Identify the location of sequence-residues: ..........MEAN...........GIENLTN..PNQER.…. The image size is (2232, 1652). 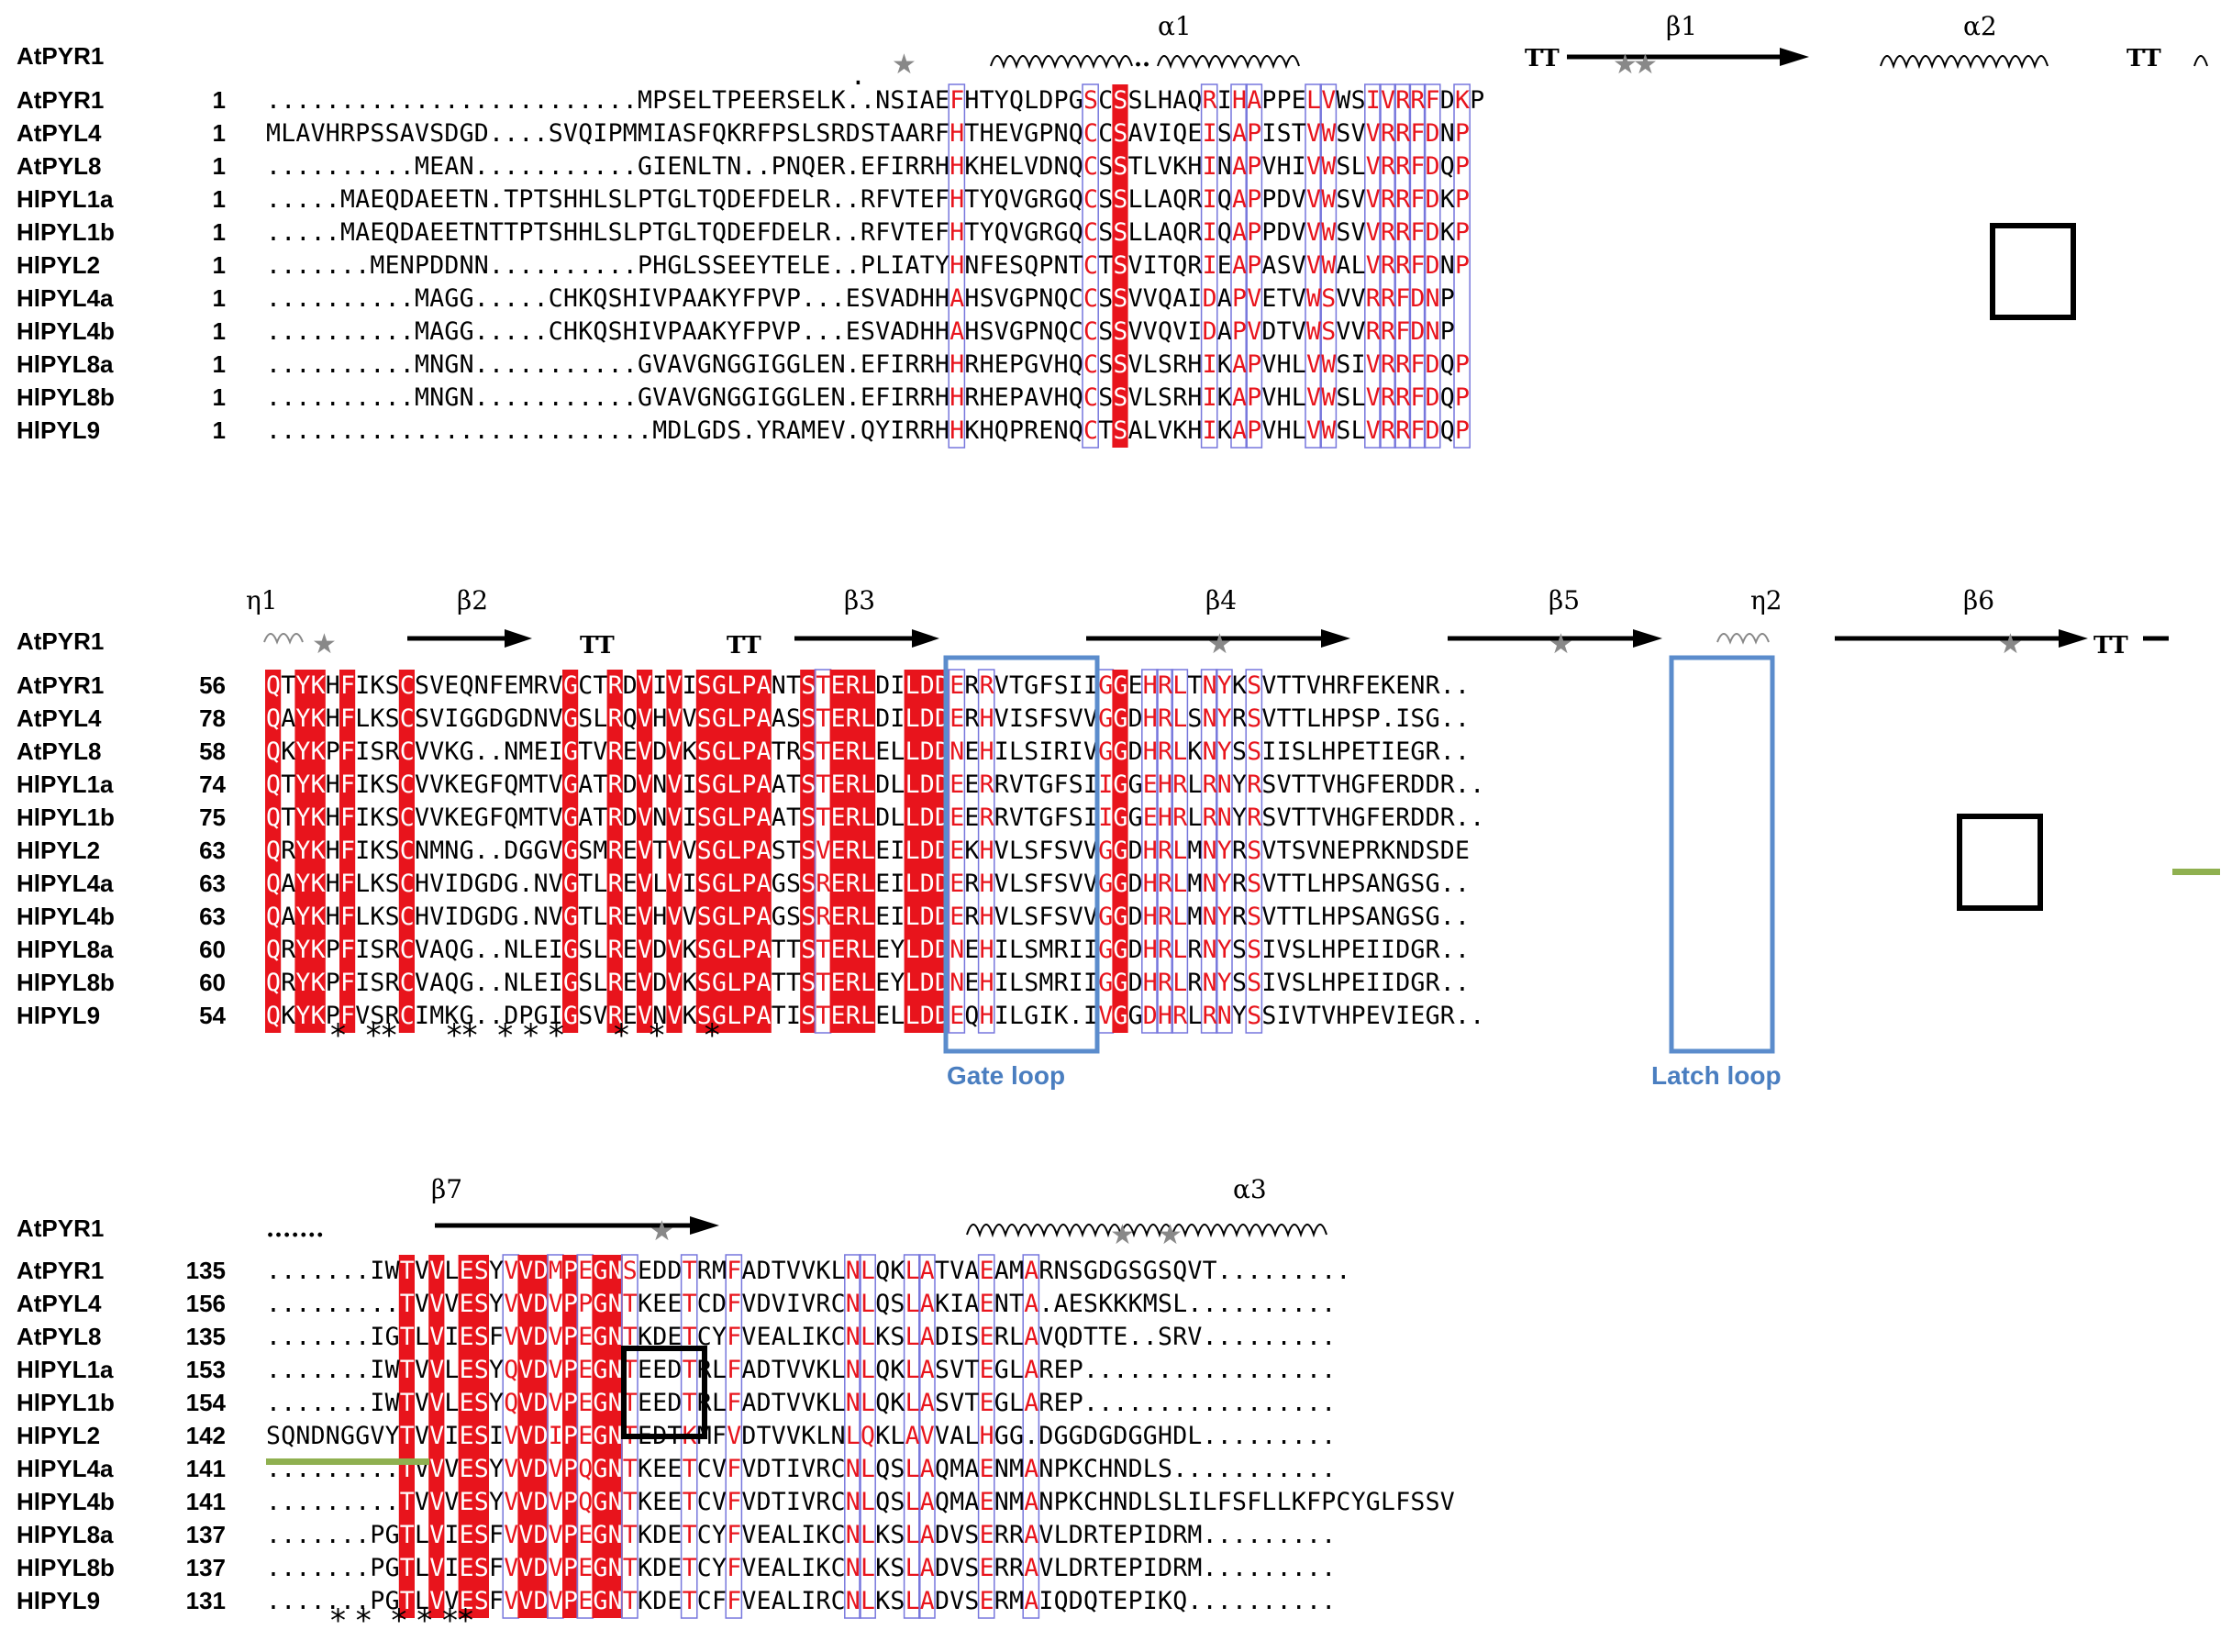
(868, 166).